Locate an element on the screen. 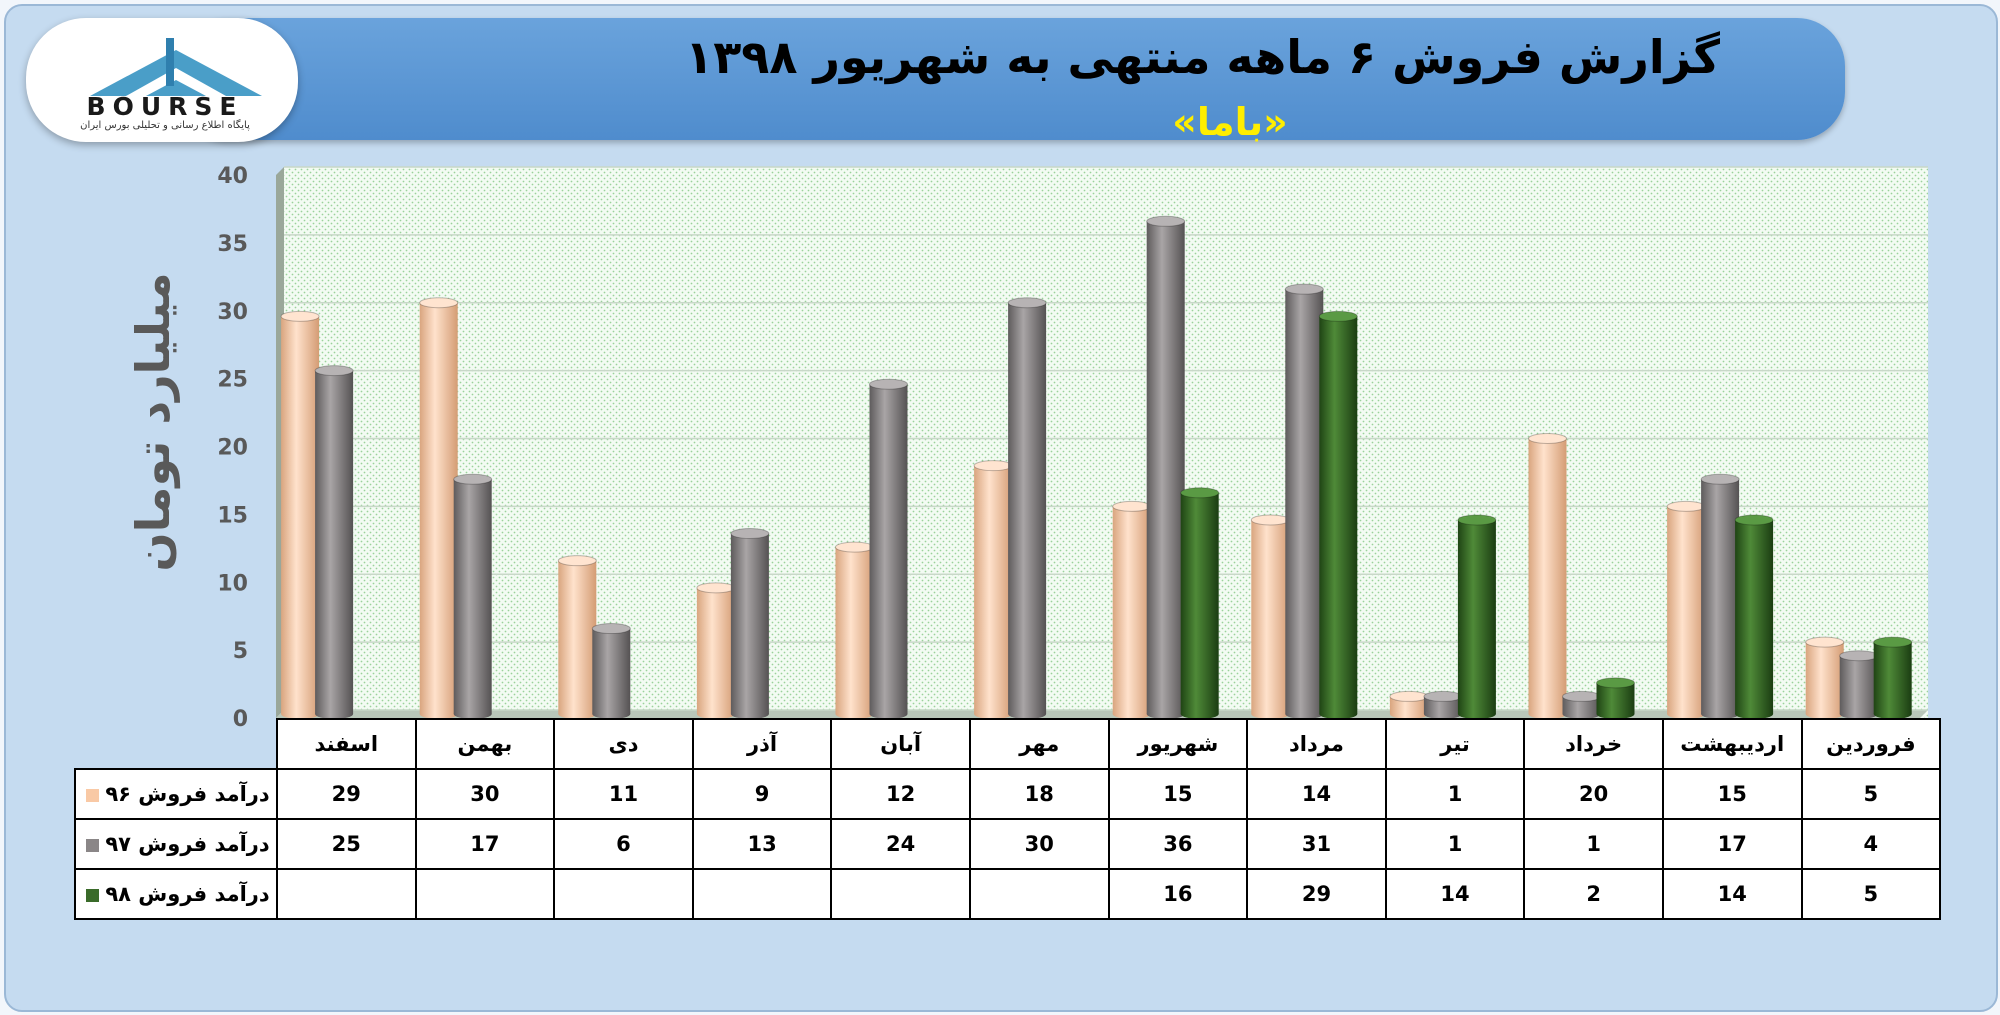  y-tick-label: 30 is located at coordinates (232, 312).